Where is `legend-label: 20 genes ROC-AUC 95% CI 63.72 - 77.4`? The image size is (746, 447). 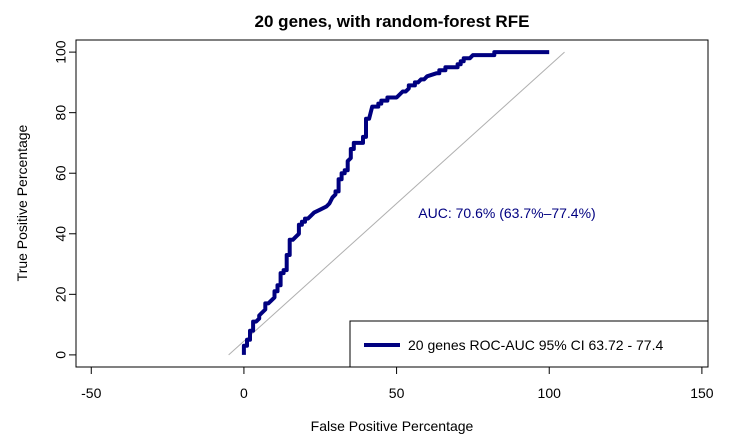 legend-label: 20 genes ROC-AUC 95% CI 63.72 - 77.4 is located at coordinates (535, 345).